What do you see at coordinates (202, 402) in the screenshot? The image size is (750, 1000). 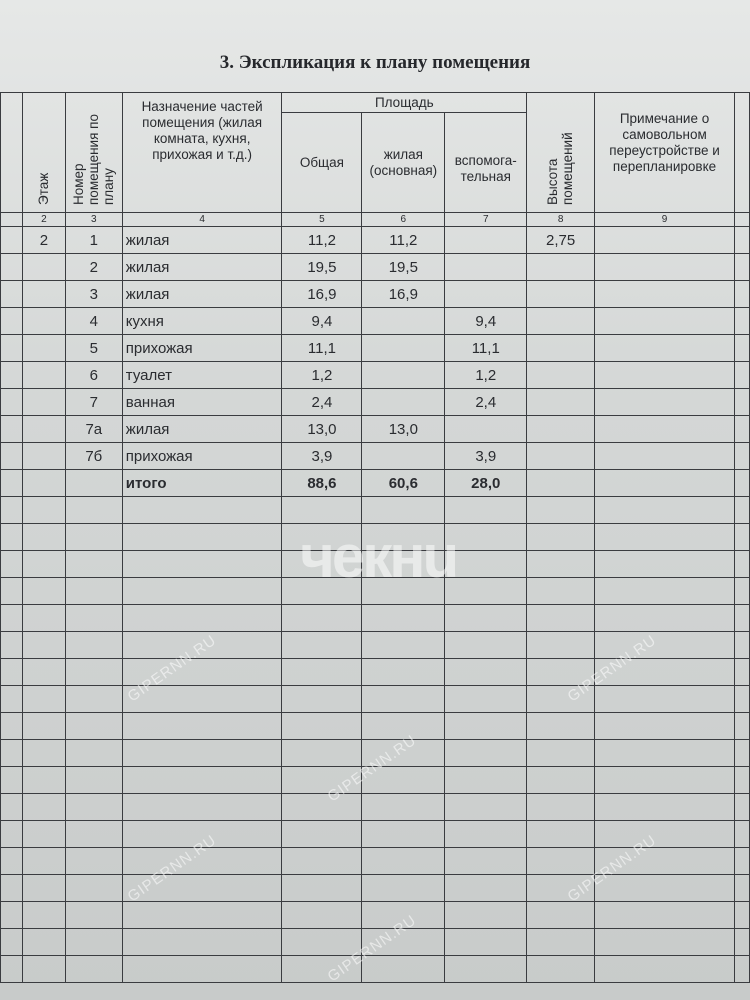 I see `cell-name: ванная` at bounding box center [202, 402].